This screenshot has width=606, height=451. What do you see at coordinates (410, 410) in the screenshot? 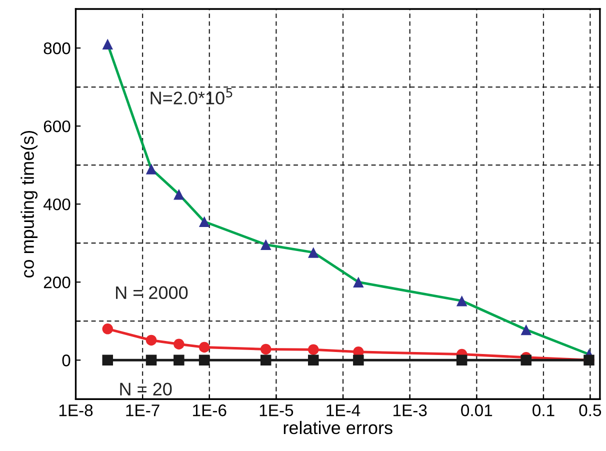
I see `x-tick-label: 1E-3` at bounding box center [410, 410].